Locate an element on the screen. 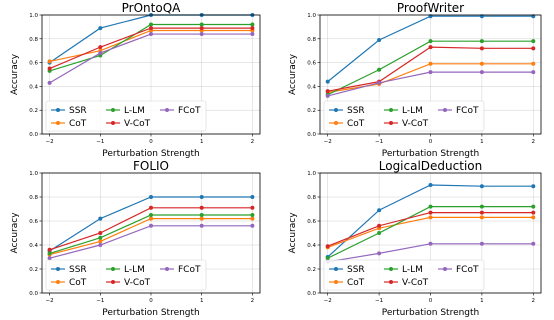 This screenshot has height=320, width=554. x-tick-label: 2 is located at coordinates (253, 301).